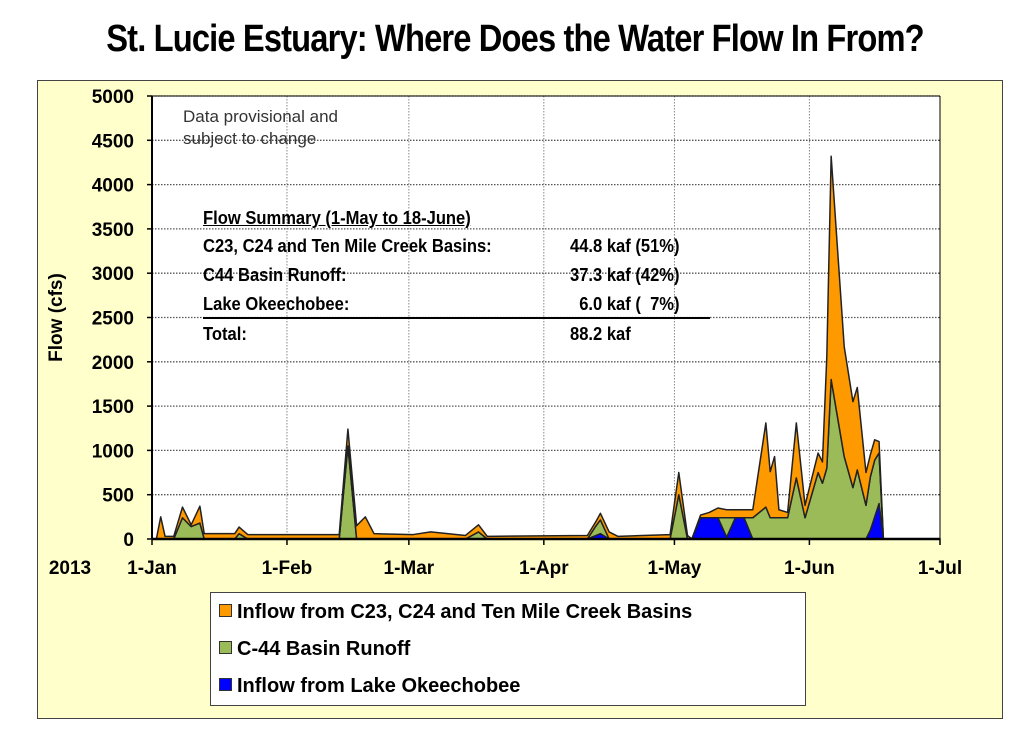 This screenshot has width=1030, height=750. Describe the element at coordinates (275, 275) in the screenshot. I see `summary-label: C44 Basin Runoff:` at that location.